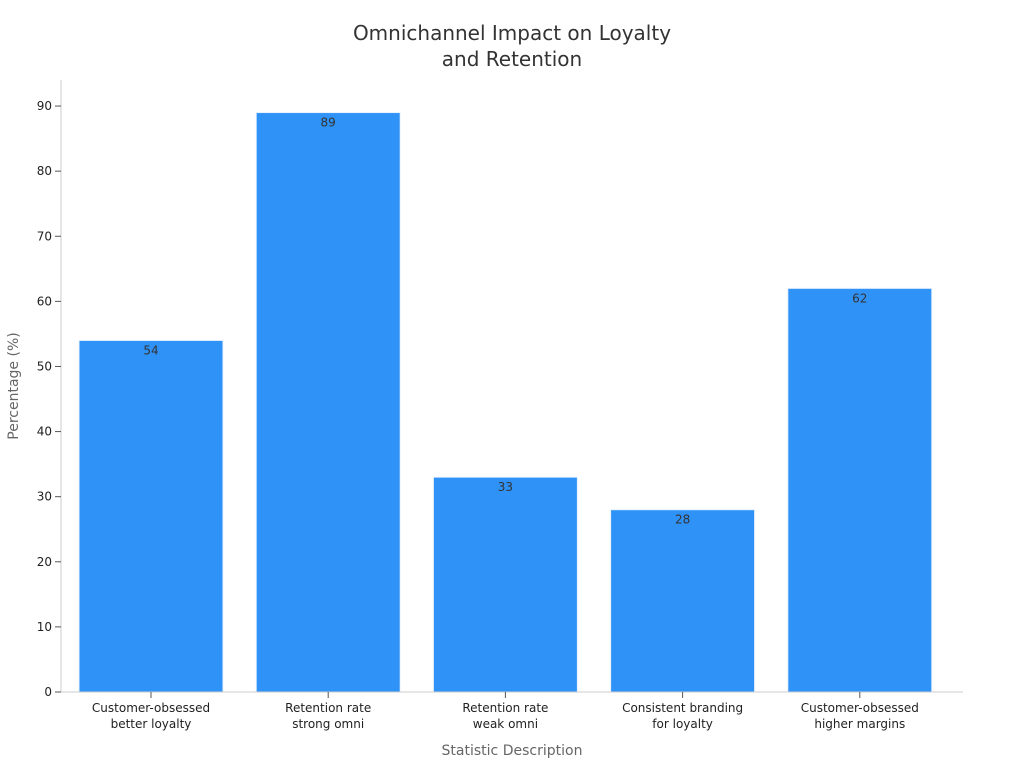  Describe the element at coordinates (328, 123) in the screenshot. I see `bar-value-label: 89` at that location.